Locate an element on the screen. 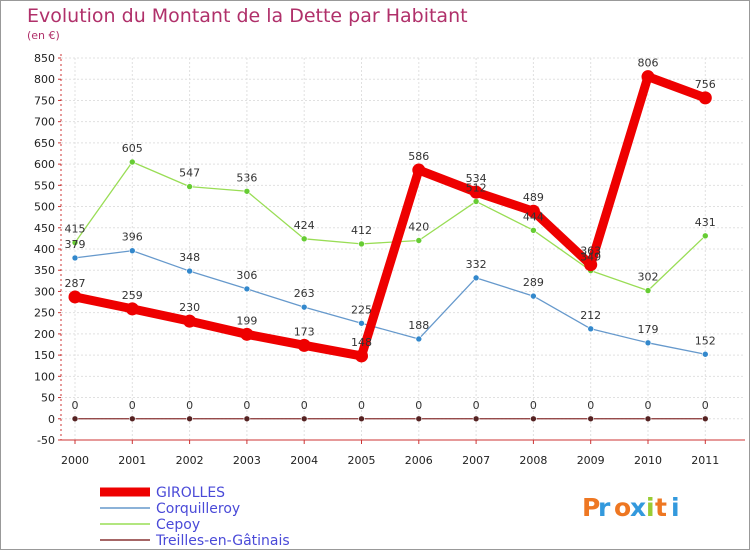  legend-label: Corquilleroy is located at coordinates (198, 509).